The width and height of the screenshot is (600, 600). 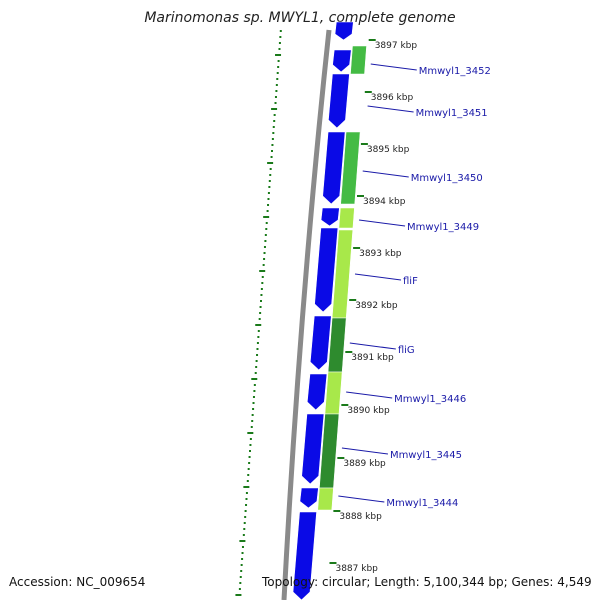 I want to click on kbp-tick-label: 3895 kbp, so click(x=388, y=150).